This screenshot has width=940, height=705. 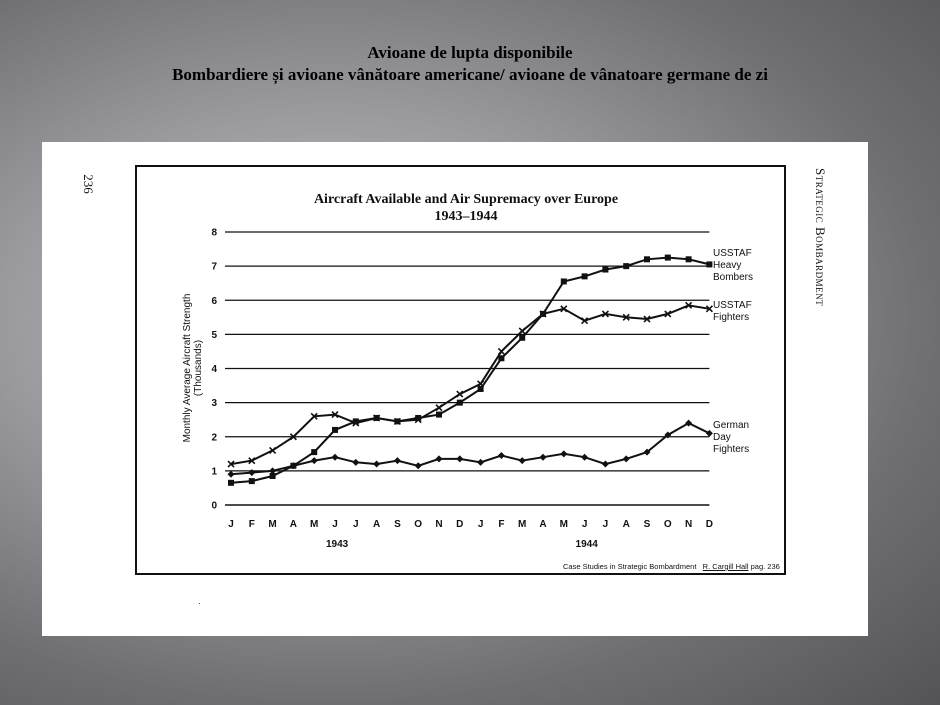 I want to click on x-tick-label: D, so click(x=459, y=524).